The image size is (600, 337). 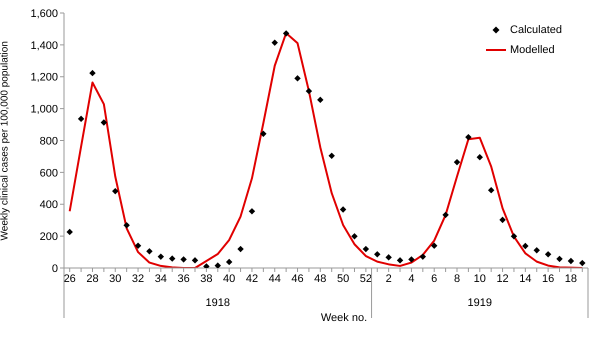 What do you see at coordinates (252, 278) in the screenshot?
I see `x-tick-label: 42` at bounding box center [252, 278].